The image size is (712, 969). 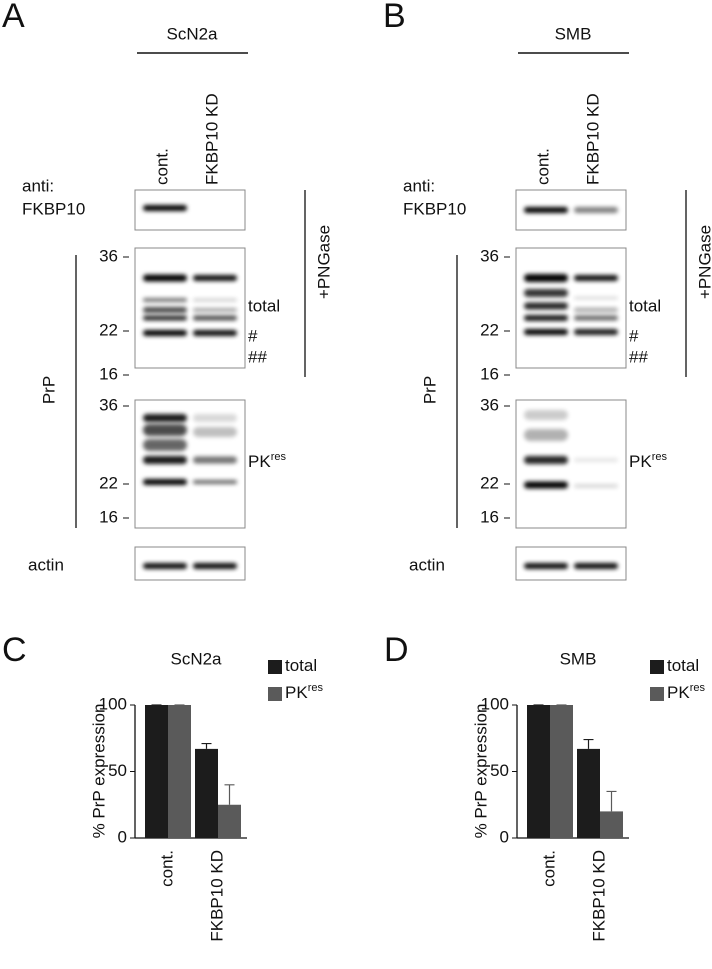 I want to click on y-tick-label: 0, so click(x=122, y=836).